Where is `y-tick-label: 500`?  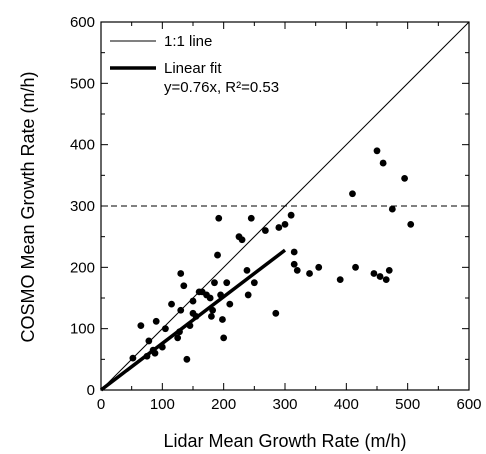 y-tick-label: 500 is located at coordinates (82, 83).